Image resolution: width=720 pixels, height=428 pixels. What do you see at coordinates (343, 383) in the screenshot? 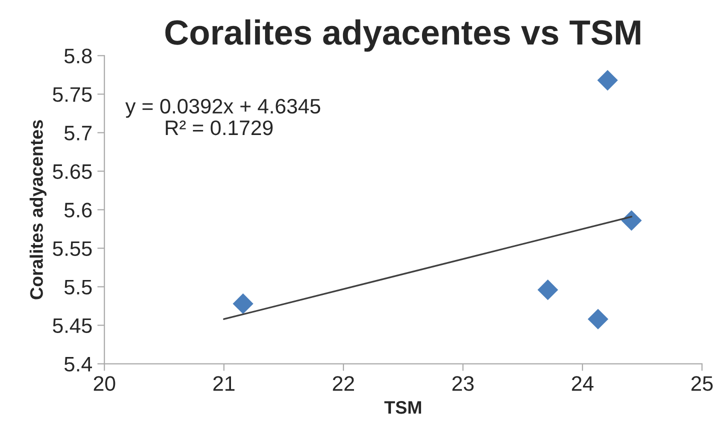
I see `x-tick-label: 22` at bounding box center [343, 383].